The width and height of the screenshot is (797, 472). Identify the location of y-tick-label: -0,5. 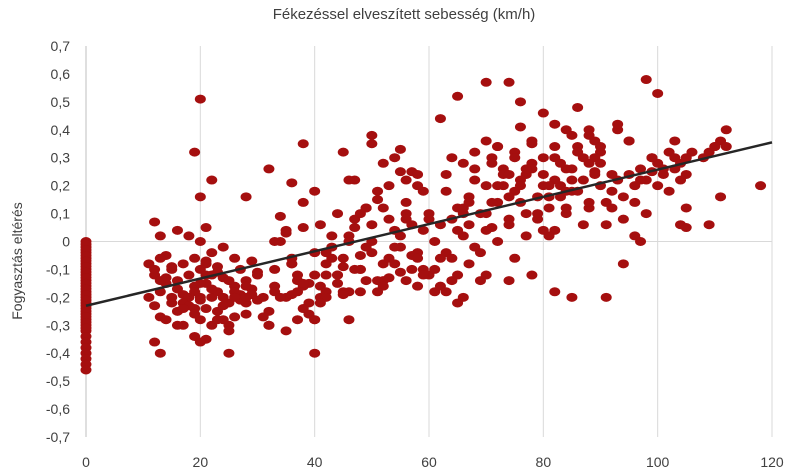
(58, 381).